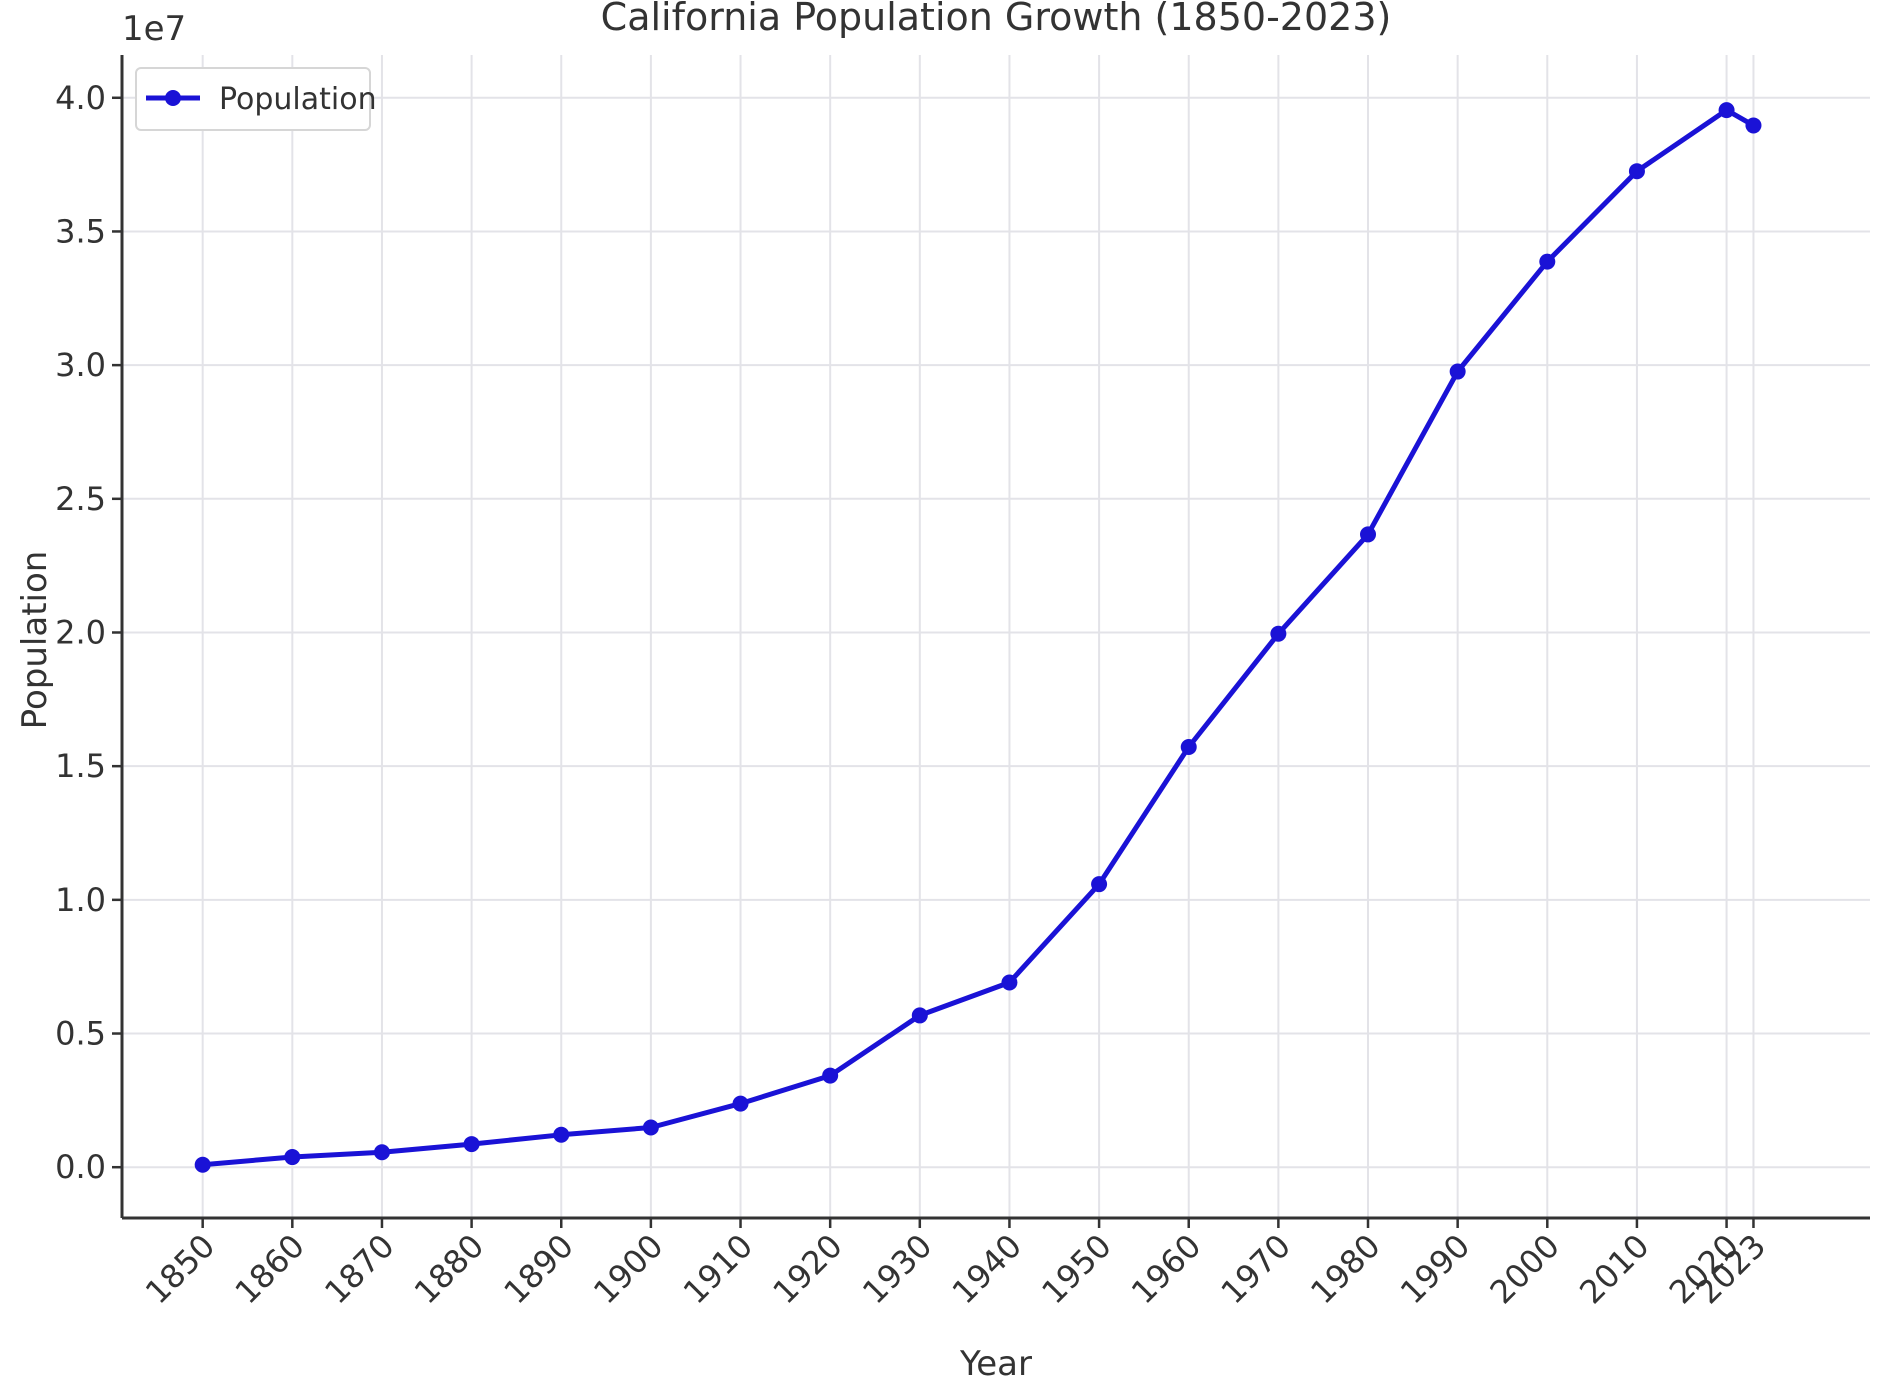 Image resolution: width=1878 pixels, height=1384 pixels. Describe the element at coordinates (830, 1075) in the screenshot. I see `data-point-1920` at that location.